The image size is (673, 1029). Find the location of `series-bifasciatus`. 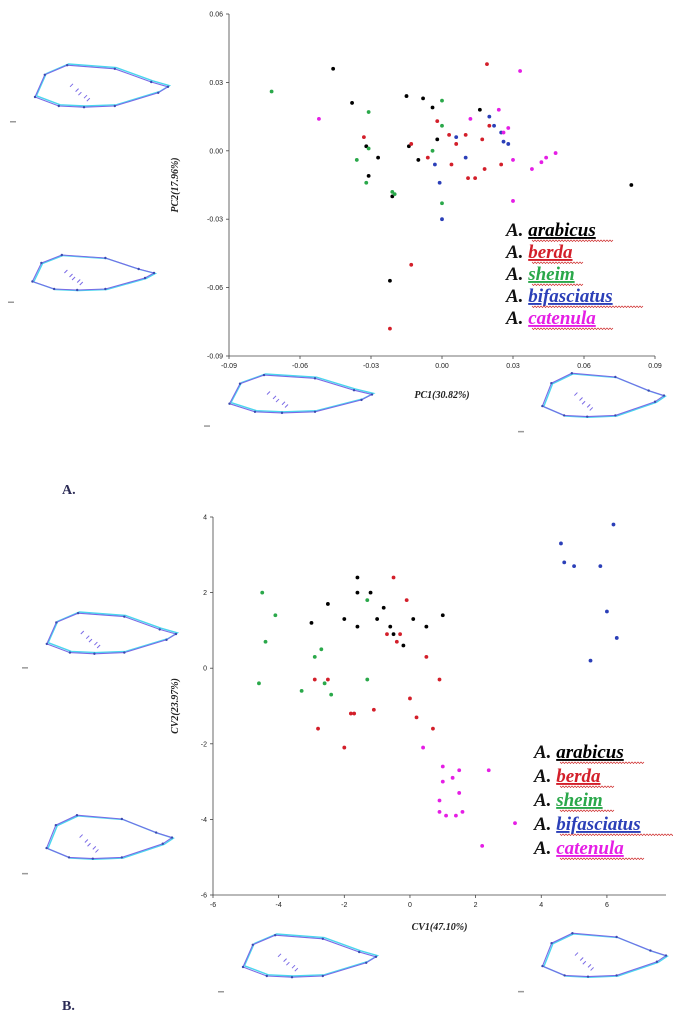

series-bifasciatus is located at coordinates (589, 592).